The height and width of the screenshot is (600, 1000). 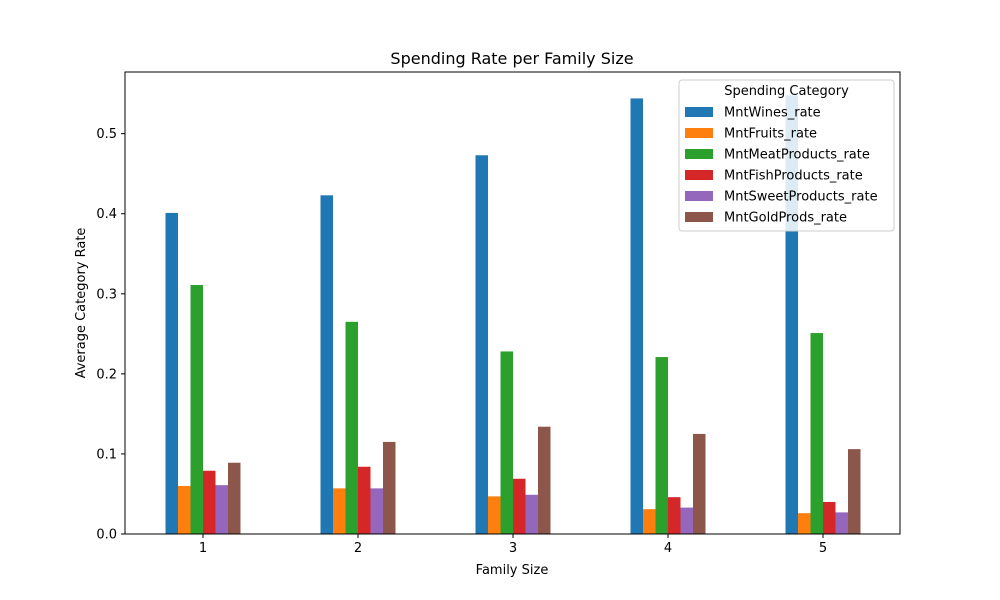 What do you see at coordinates (512, 570) in the screenshot?
I see `x-axis-label: Family Size` at bounding box center [512, 570].